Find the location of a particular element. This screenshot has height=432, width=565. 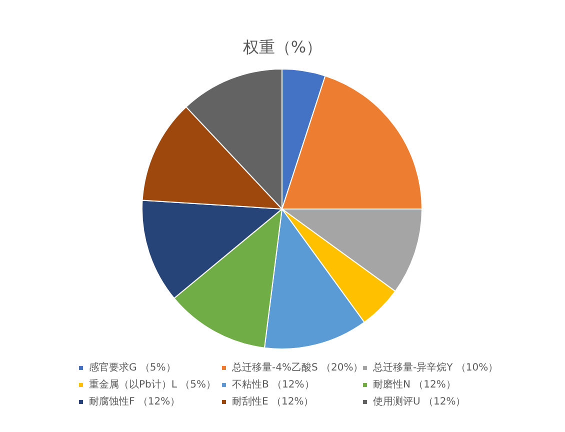

legend-label: 耐腐蚀性F （12%） is located at coordinates (134, 402).